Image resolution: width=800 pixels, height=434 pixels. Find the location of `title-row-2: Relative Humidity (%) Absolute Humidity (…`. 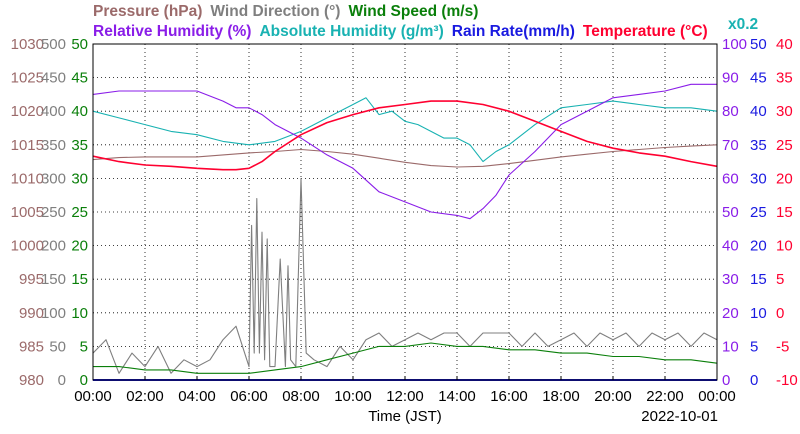

title-row-2: Relative Humidity (%) Absolute Humidity (… is located at coordinates (400, 31).